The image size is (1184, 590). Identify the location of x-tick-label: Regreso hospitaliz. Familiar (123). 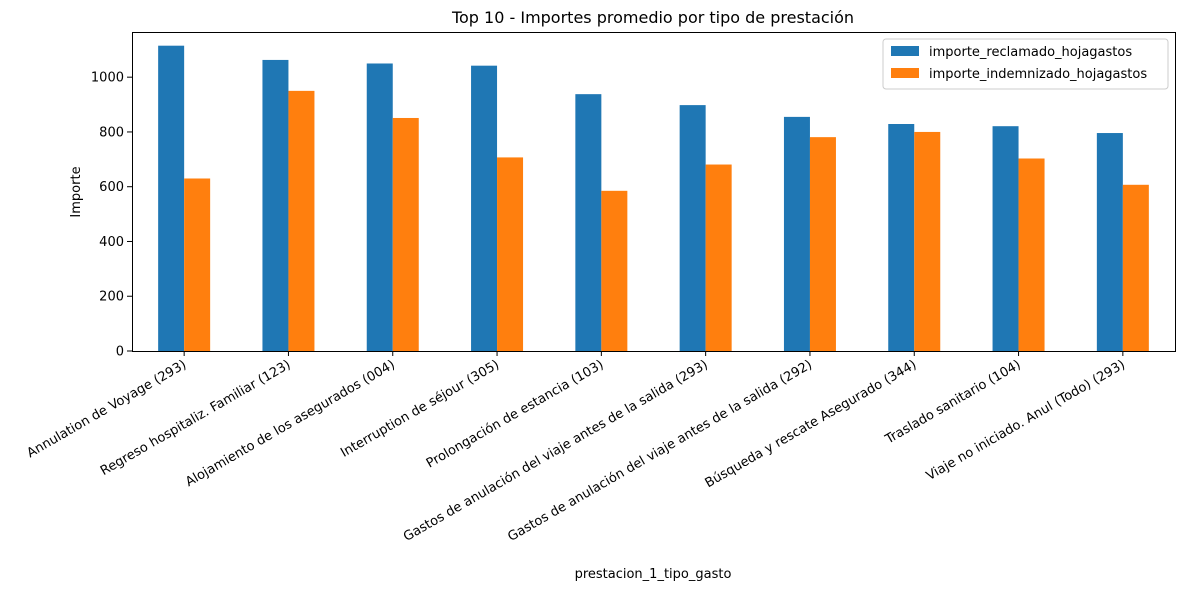
(195, 417).